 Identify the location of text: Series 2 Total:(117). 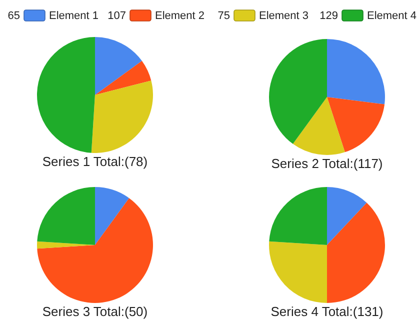
(327, 163).